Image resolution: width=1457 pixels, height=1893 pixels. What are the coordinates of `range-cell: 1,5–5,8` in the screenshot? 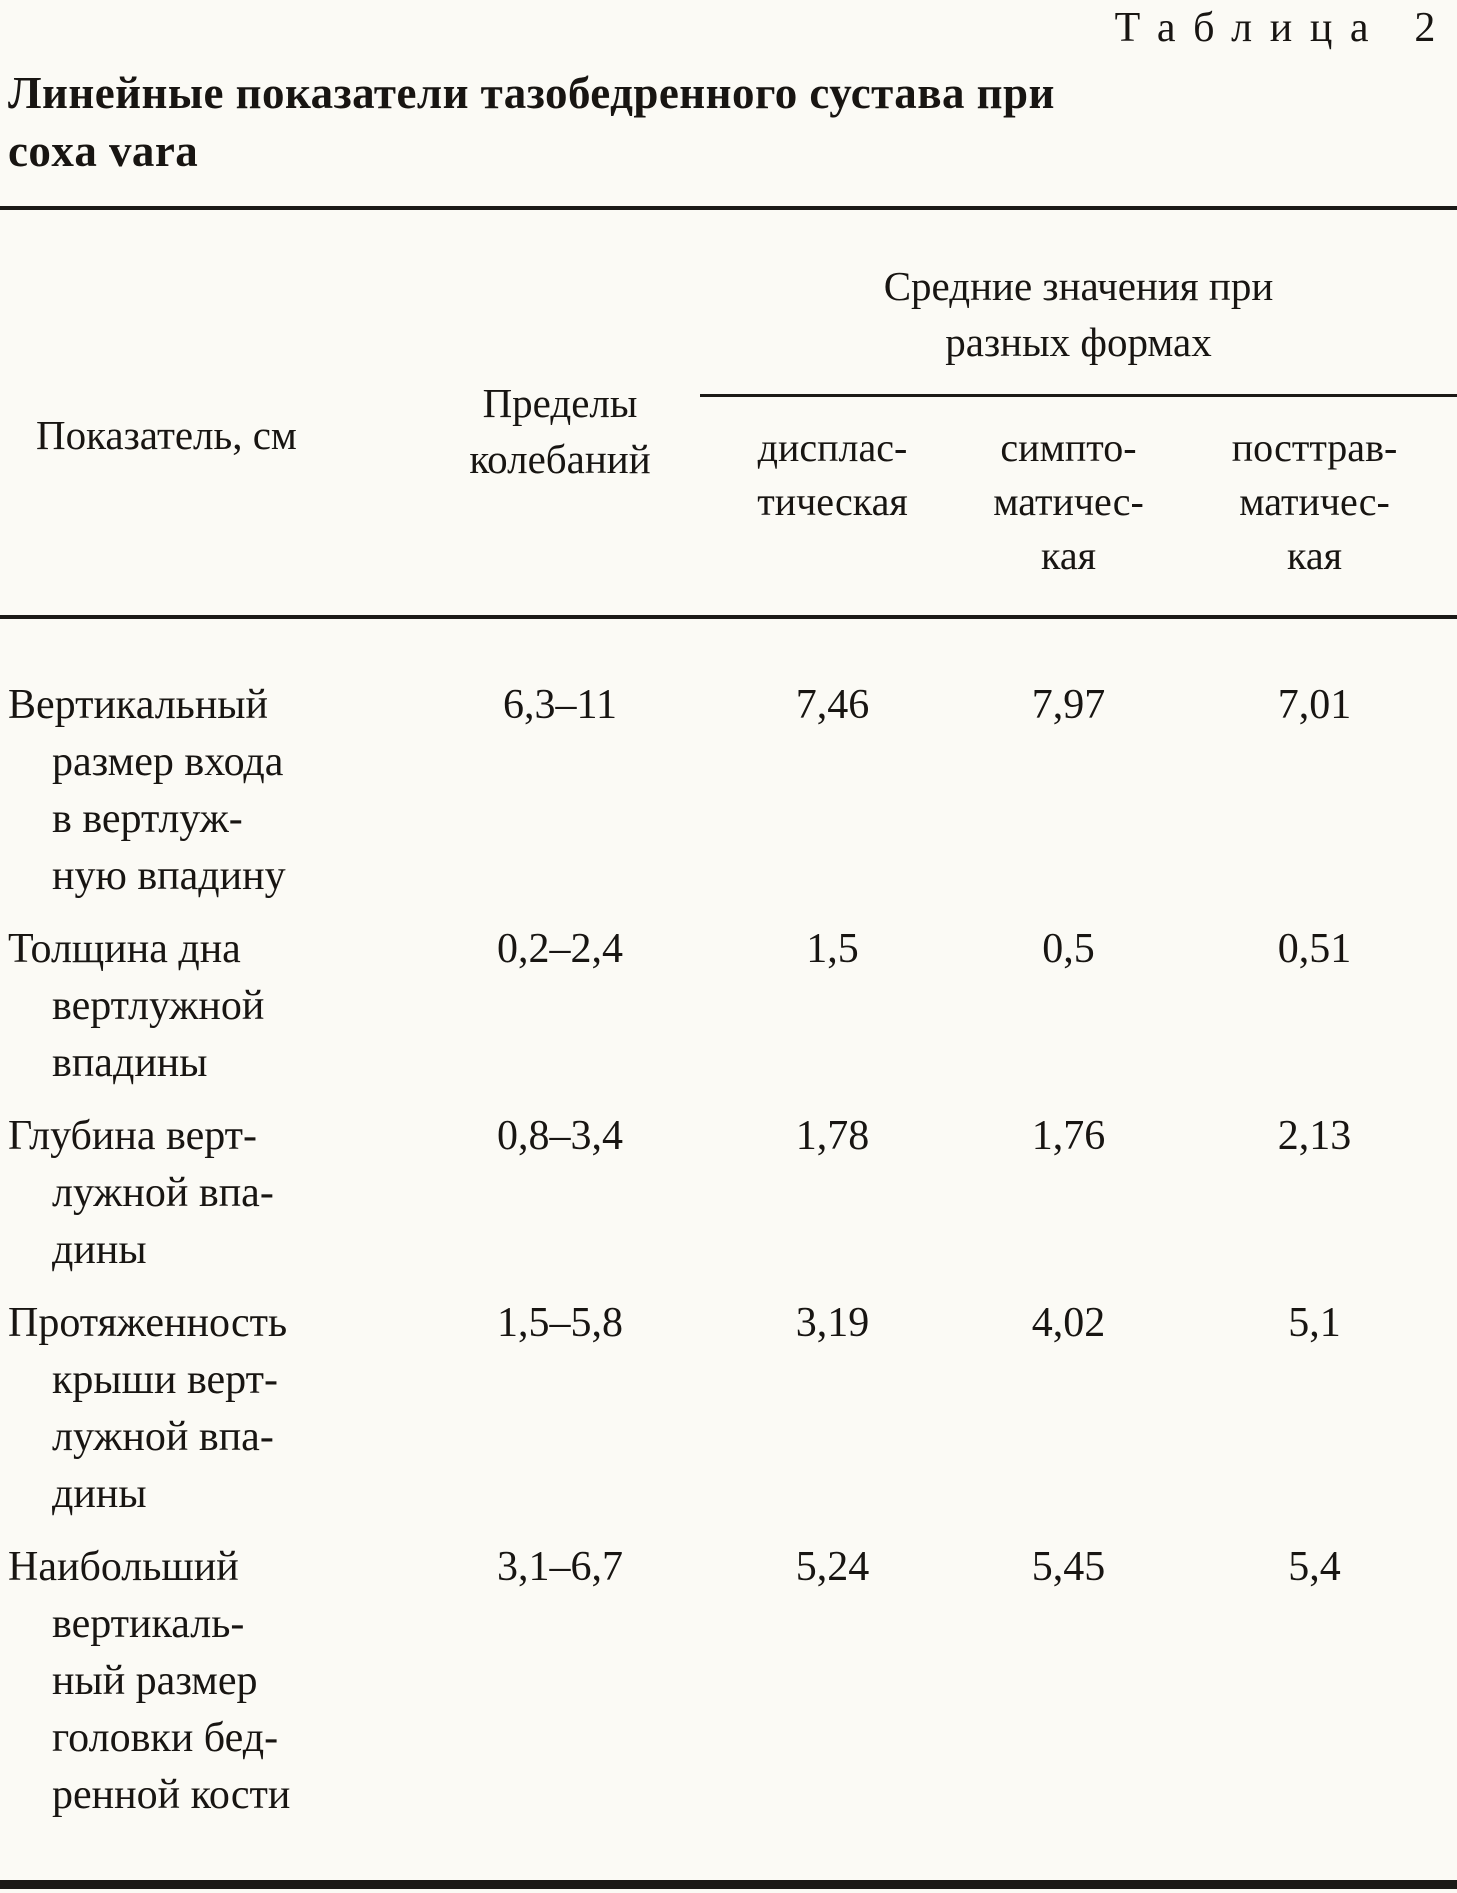 It's located at (560, 1323).